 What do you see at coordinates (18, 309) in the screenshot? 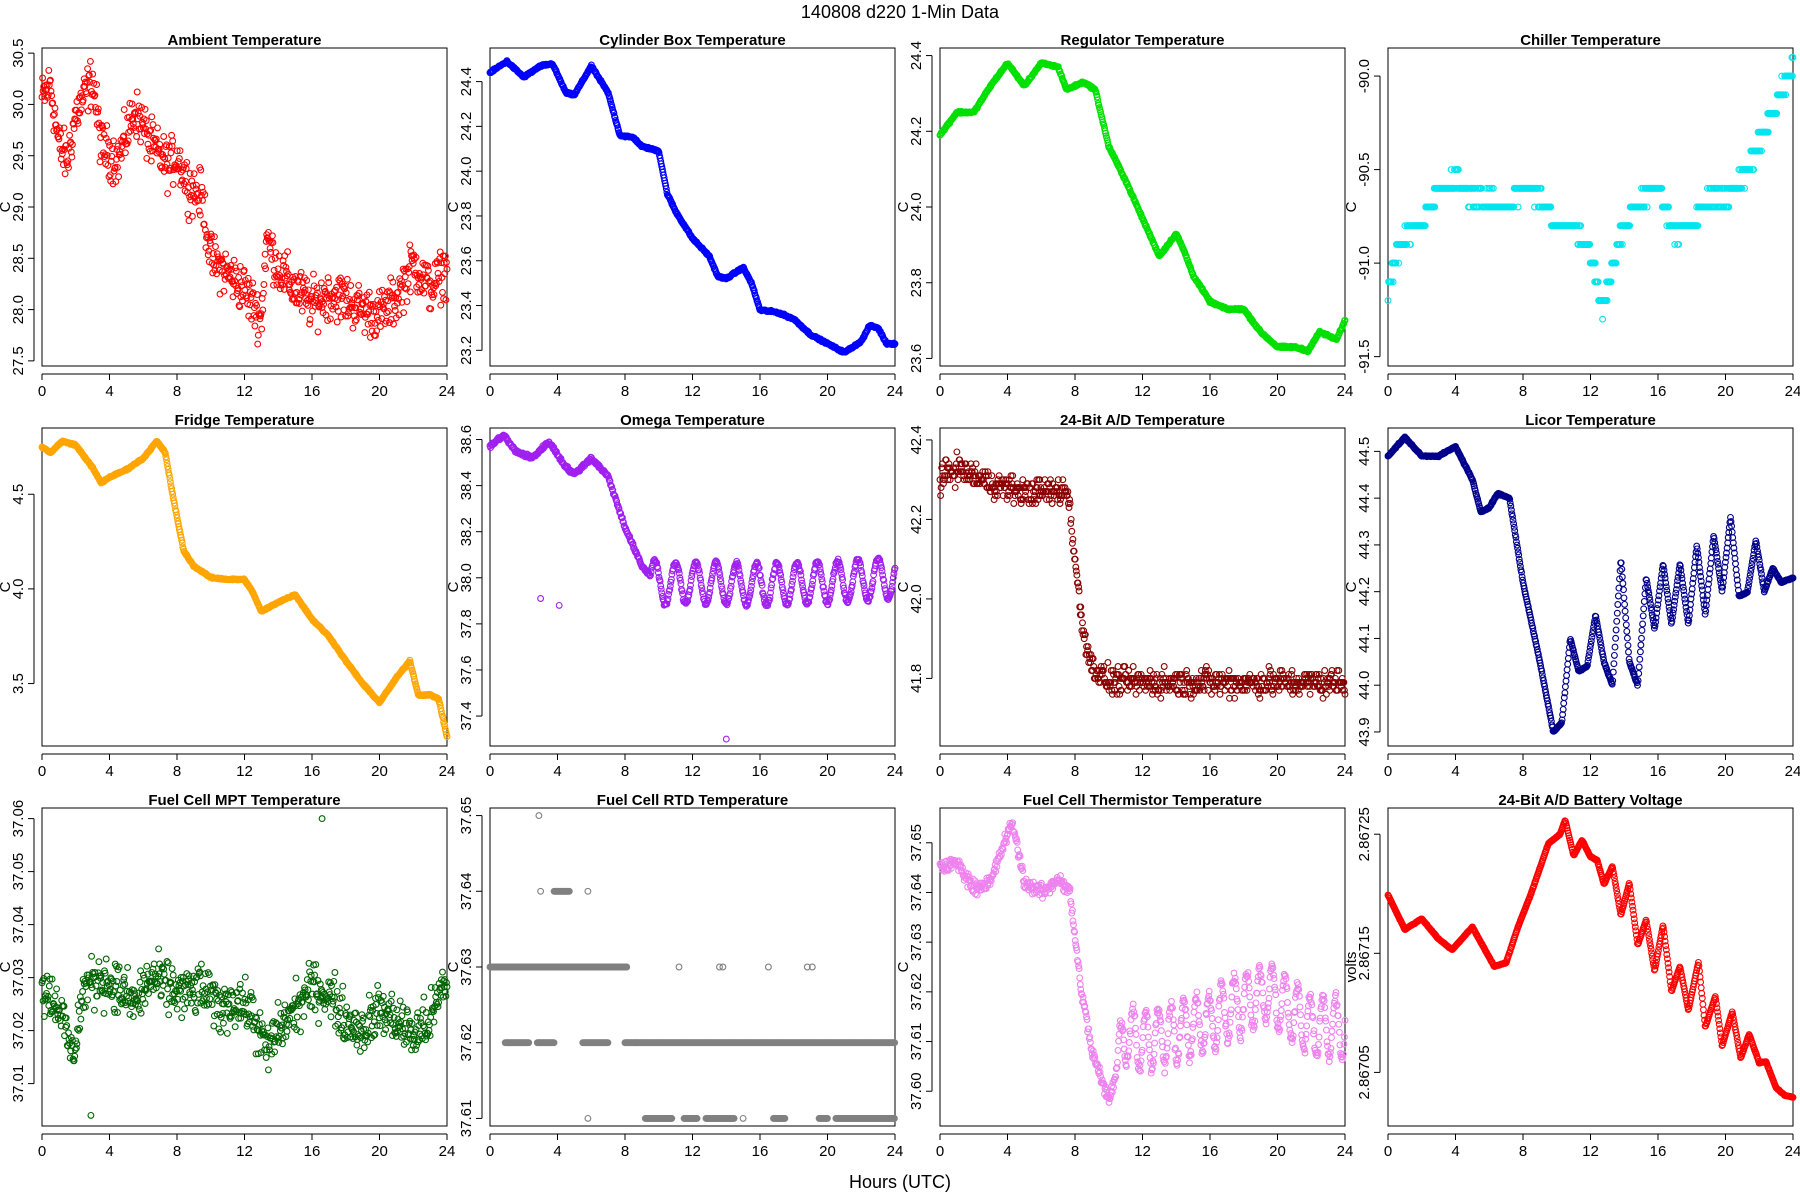
I see `y-tick-label: 28.0` at bounding box center [18, 309].